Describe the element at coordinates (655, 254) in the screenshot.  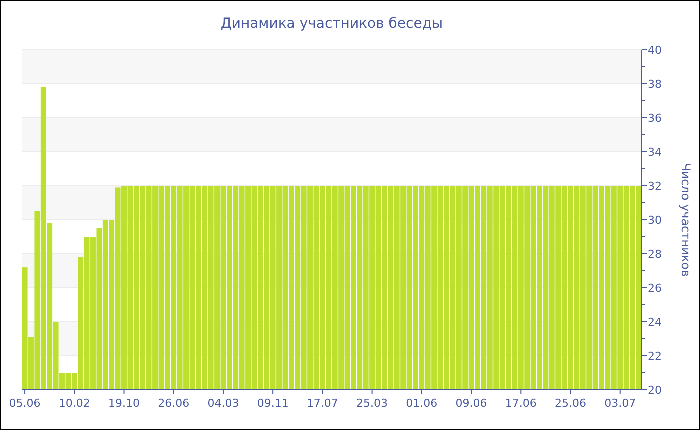
I see `y-tick-label: 28` at that location.